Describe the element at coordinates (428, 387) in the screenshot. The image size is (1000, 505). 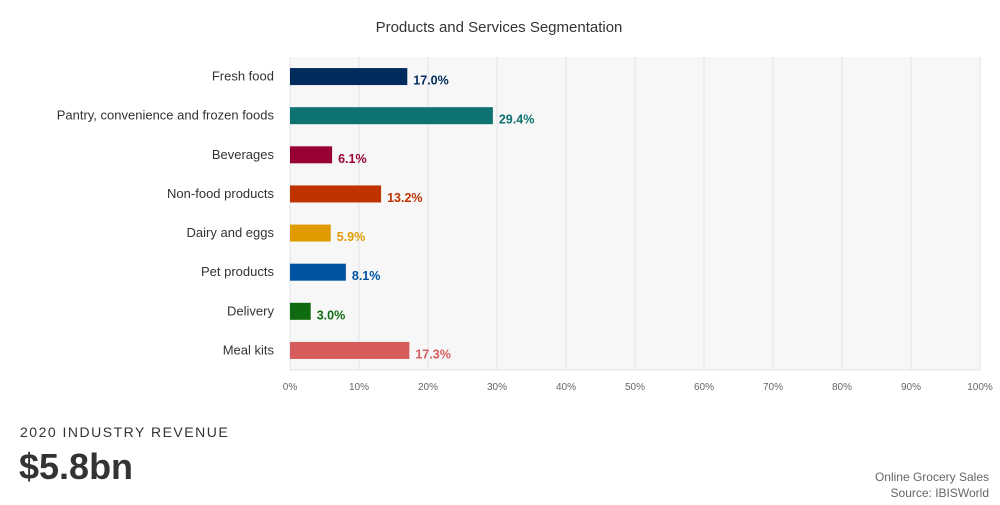
I see `x-tick-label: 20%` at that location.